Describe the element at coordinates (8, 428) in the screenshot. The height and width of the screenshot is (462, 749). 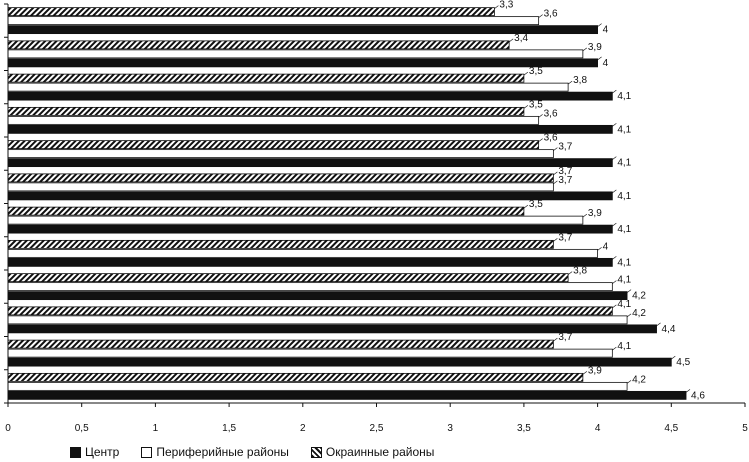
I see `x-tick-label: 0` at that location.